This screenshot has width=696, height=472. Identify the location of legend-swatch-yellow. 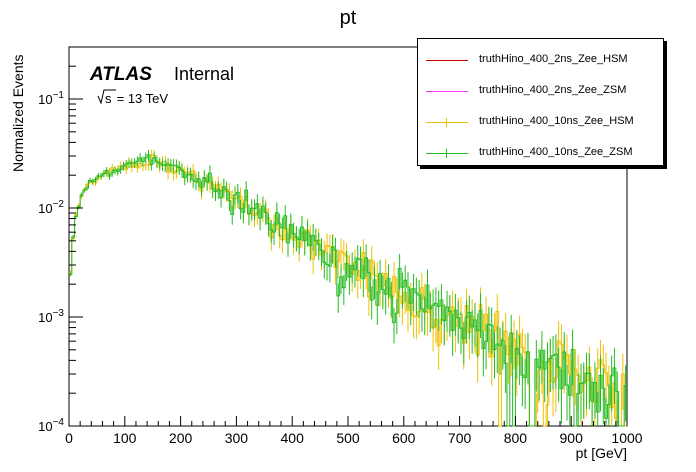
(447, 122).